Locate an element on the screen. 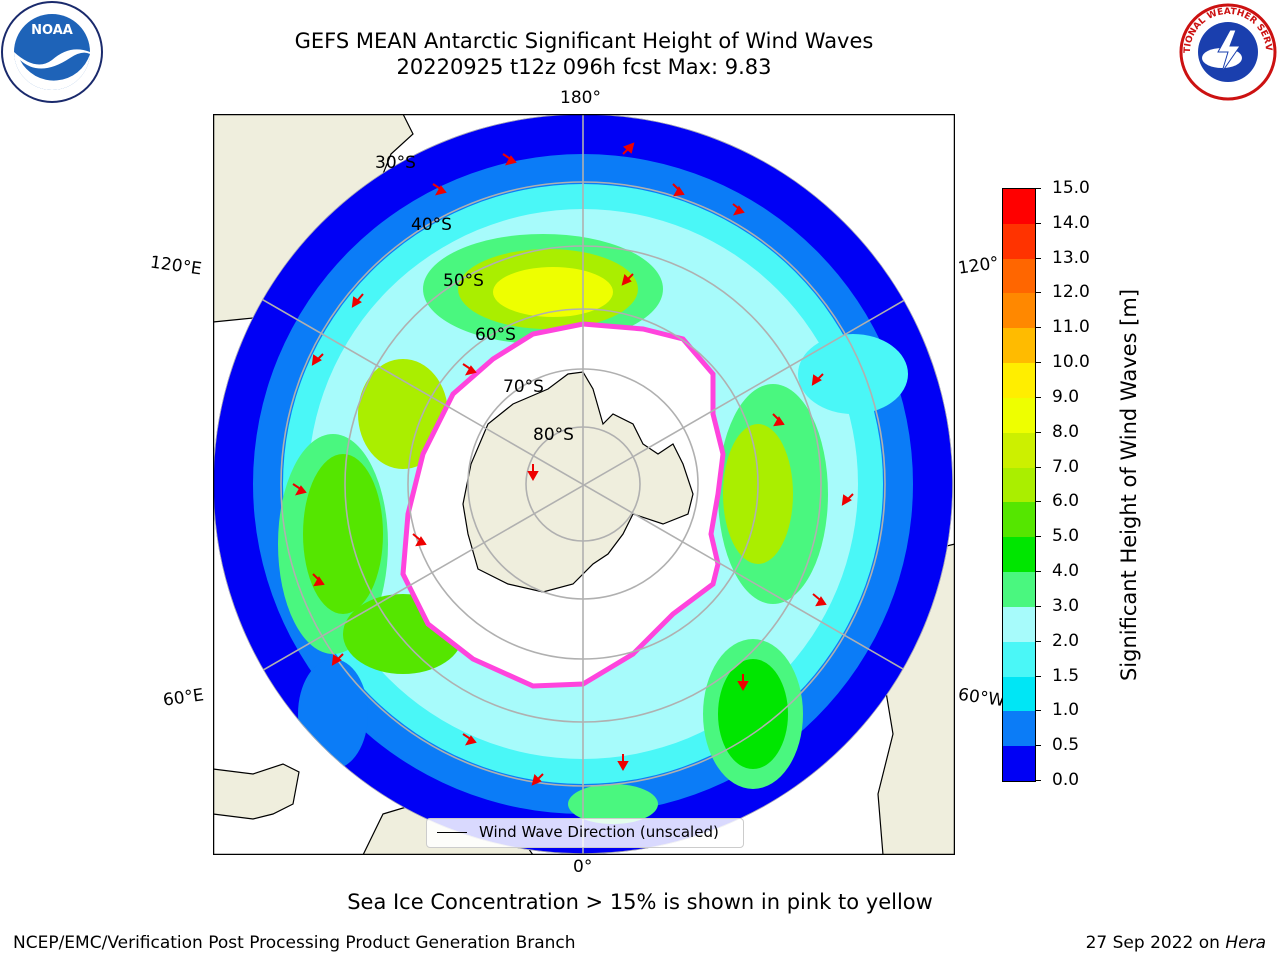  lat-label-60s: 60°S is located at coordinates (495, 335).